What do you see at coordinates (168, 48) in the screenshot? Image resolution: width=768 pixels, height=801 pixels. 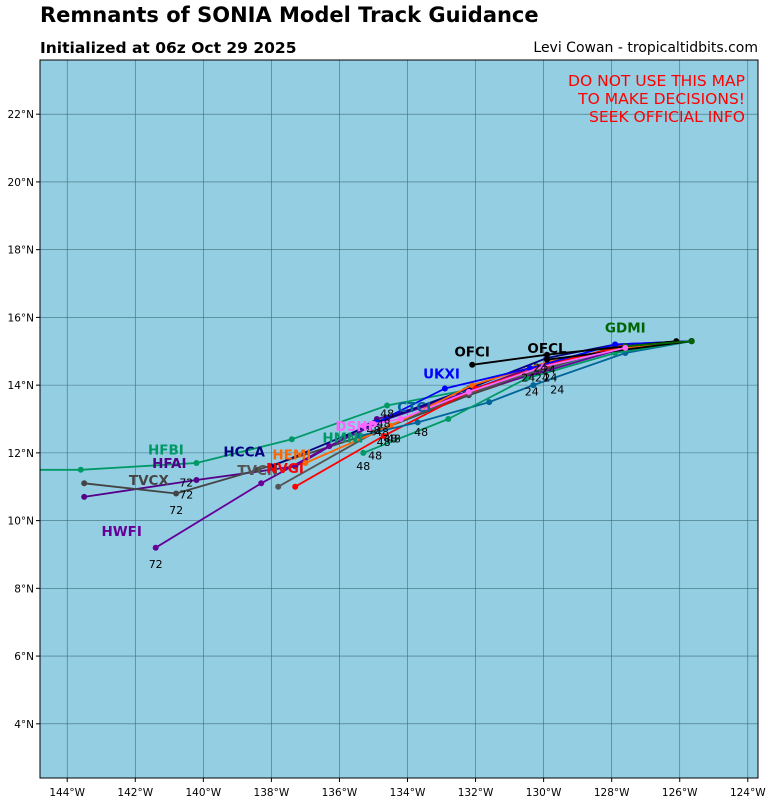 I see `map-subtitle: Initialized at 06z Oct 29 2025` at bounding box center [168, 48].